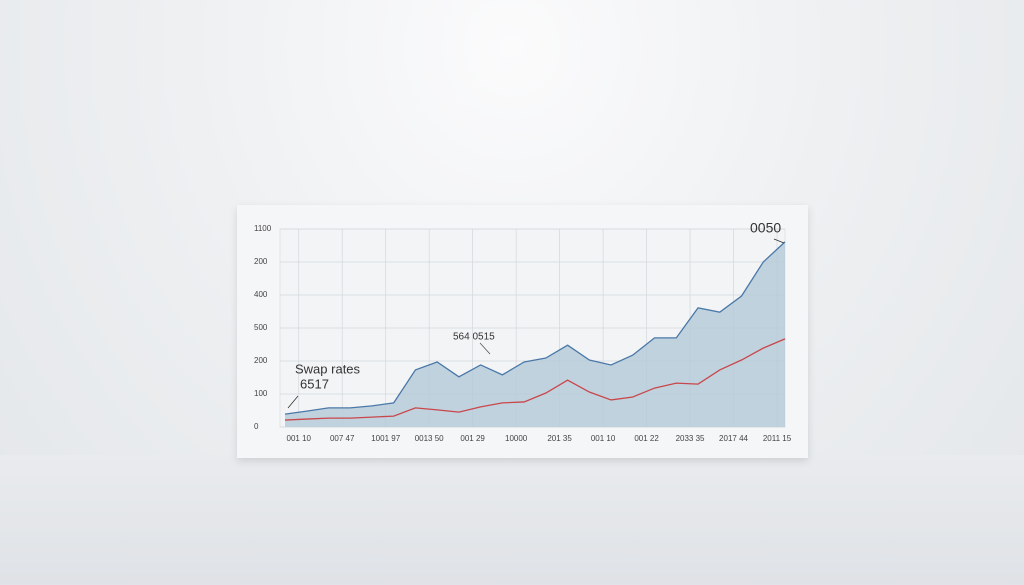 This screenshot has height=585, width=1024. Describe the element at coordinates (314, 383) in the screenshot. I see `annotation: 6517` at that location.